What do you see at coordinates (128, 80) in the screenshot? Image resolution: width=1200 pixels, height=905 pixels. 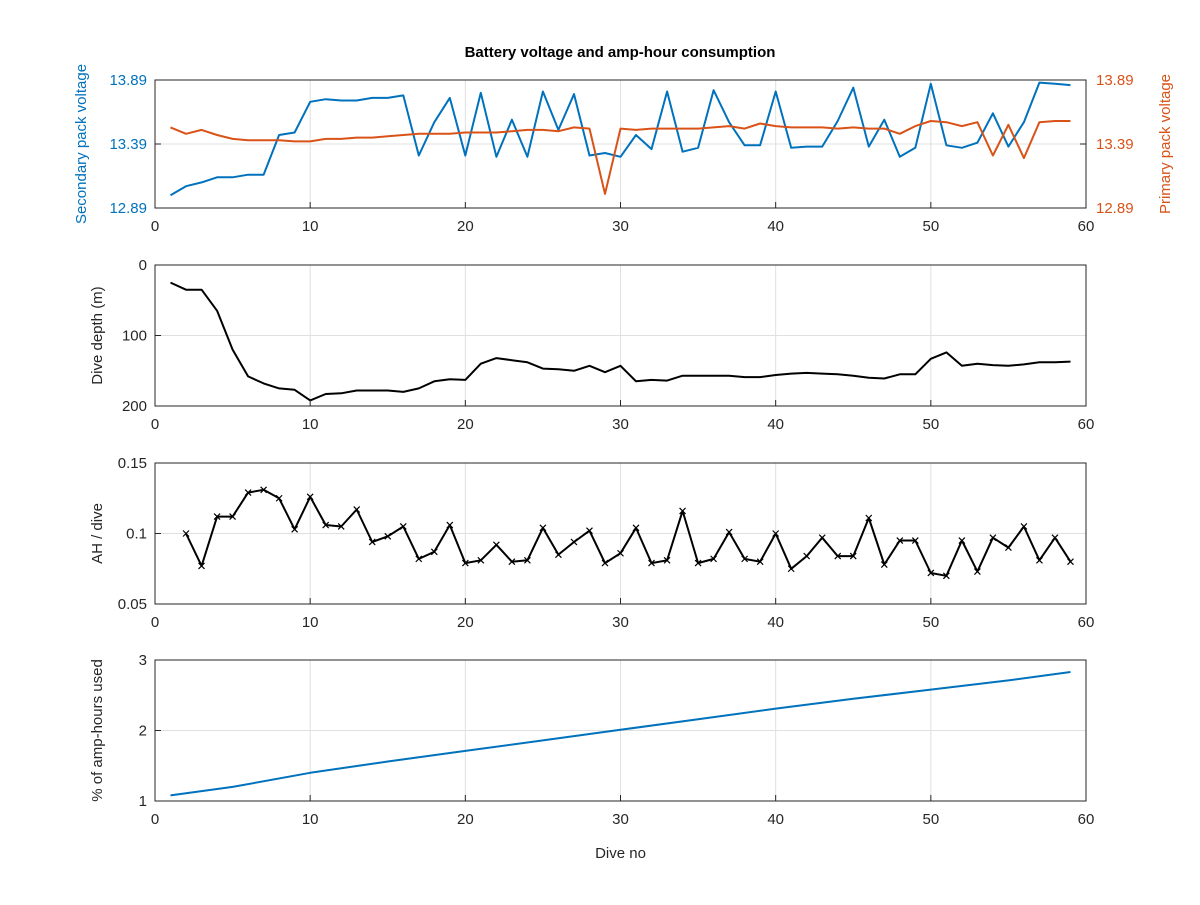 I see `y-tick-label: 13.89` at bounding box center [128, 80].